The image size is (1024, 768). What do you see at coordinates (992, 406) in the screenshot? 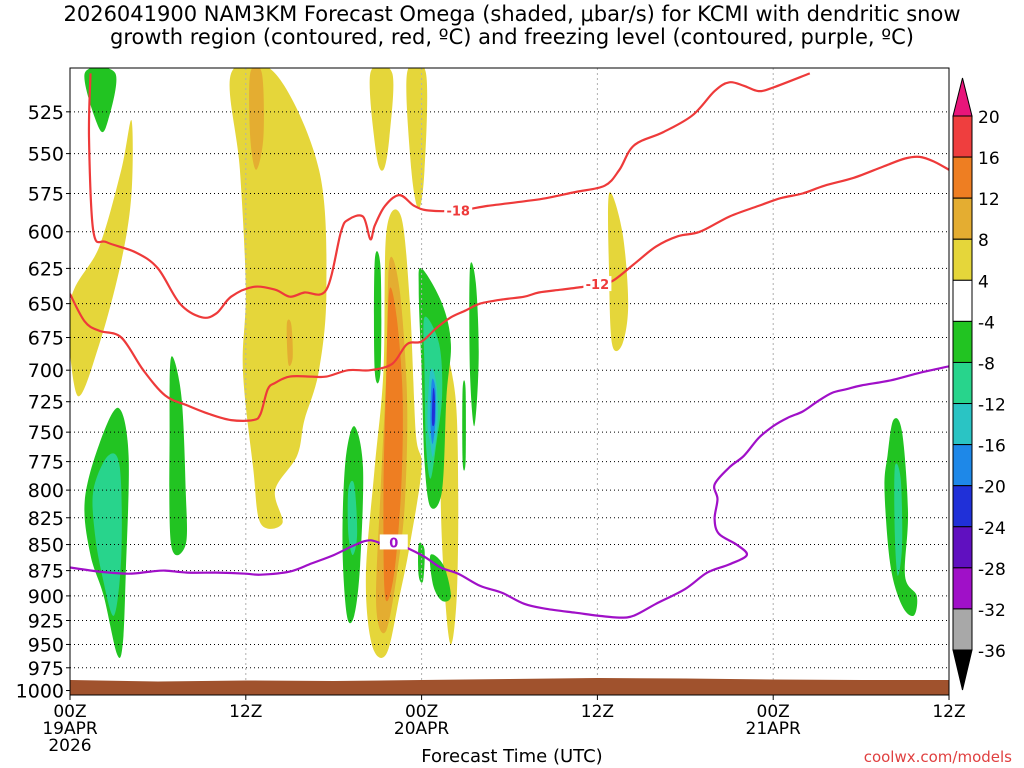
I see `colorbar-label-7: -12` at bounding box center [992, 406].